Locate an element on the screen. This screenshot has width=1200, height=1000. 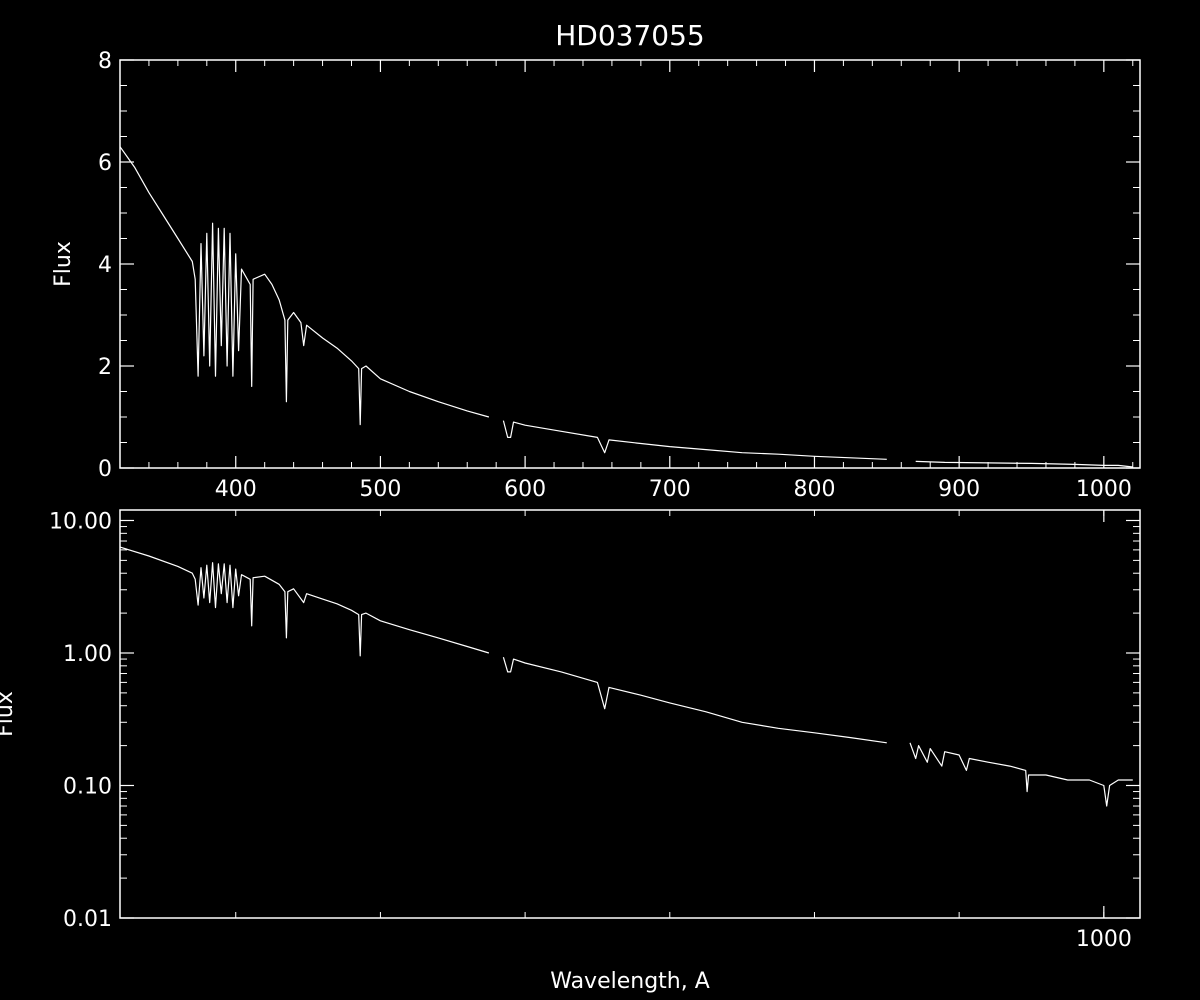
bottom-y-tick-label: 1.00 is located at coordinates (87, 654).